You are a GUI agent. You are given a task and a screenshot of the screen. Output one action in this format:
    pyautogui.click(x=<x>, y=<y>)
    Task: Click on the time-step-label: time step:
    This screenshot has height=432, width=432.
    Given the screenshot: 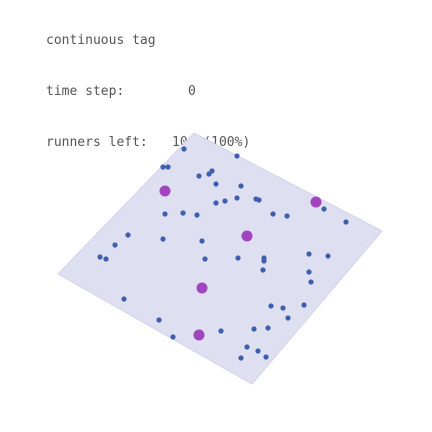 What is the action you would take?
    pyautogui.click(x=85, y=91)
    